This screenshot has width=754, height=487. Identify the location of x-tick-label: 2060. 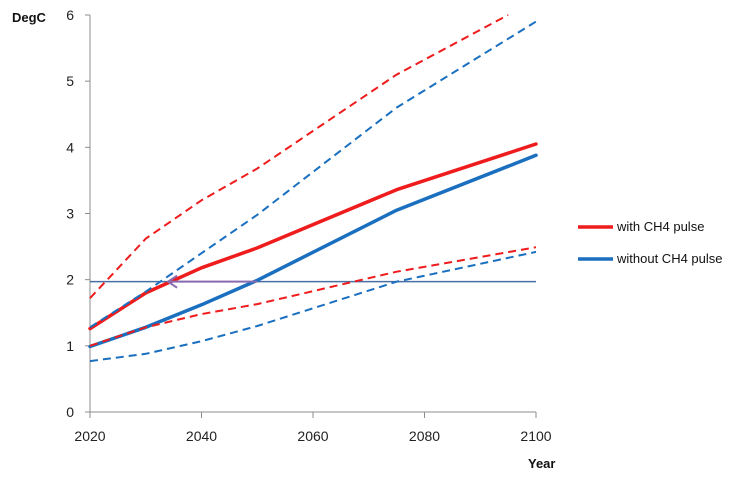
(312, 436).